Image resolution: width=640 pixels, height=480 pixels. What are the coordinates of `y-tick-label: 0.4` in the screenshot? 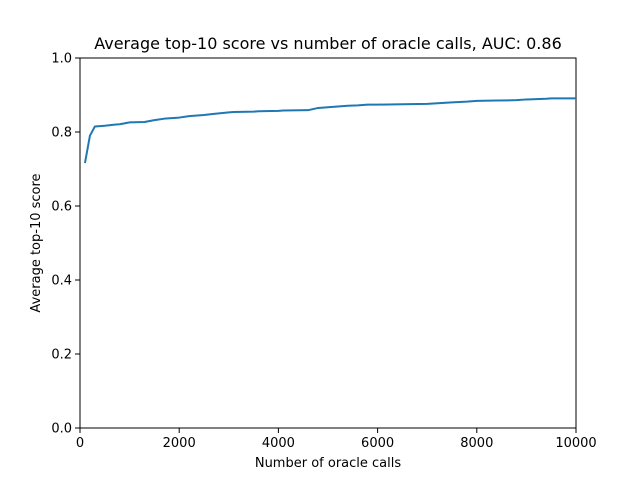 It's located at (61, 281).